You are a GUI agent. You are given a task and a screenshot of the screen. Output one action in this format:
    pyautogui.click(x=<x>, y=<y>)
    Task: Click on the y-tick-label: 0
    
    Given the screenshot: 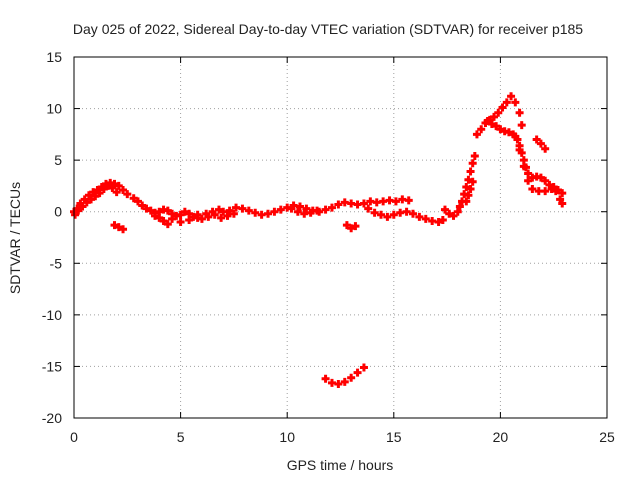 What is the action you would take?
    pyautogui.click(x=58, y=212)
    